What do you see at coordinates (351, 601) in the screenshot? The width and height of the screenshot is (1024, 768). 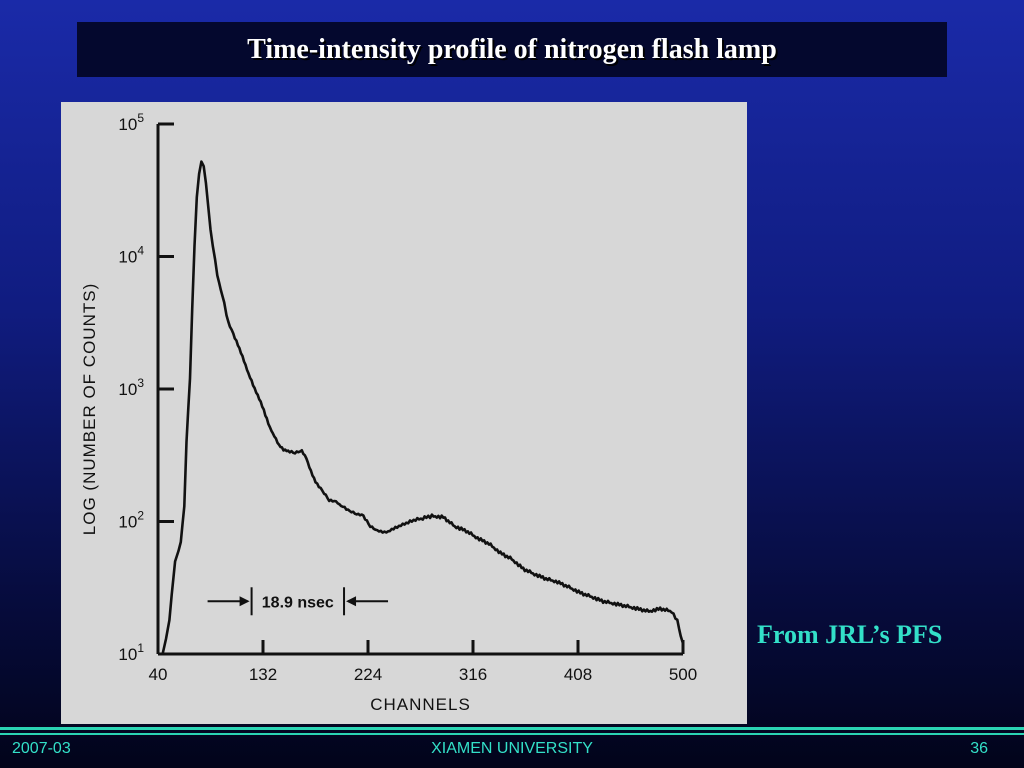 I see `annotation-arrowhead-right` at bounding box center [351, 601].